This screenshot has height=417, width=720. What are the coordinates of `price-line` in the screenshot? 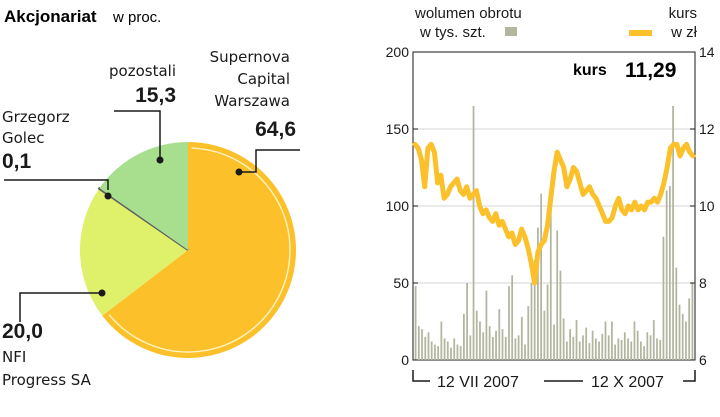 It's located at (554, 213).